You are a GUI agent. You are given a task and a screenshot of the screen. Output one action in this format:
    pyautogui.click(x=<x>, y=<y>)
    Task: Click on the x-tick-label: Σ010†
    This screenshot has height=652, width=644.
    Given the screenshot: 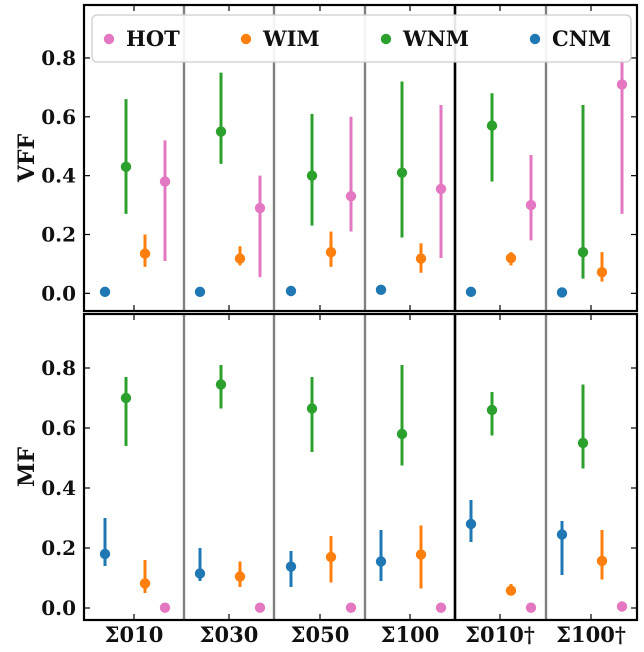 What is the action you would take?
    pyautogui.click(x=500, y=634)
    